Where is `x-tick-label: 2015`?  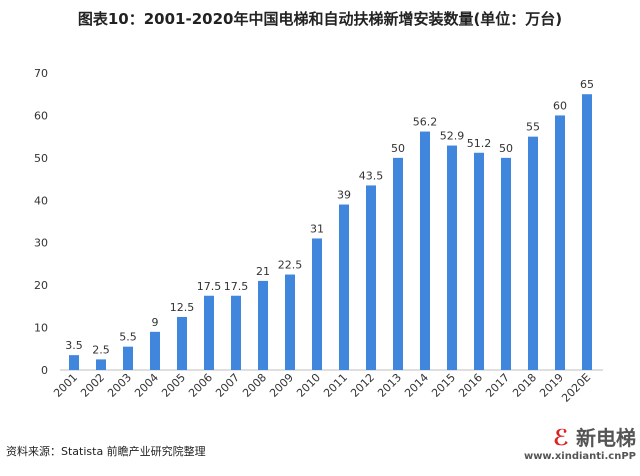
x-tick-label: 2015 is located at coordinates (443, 385).